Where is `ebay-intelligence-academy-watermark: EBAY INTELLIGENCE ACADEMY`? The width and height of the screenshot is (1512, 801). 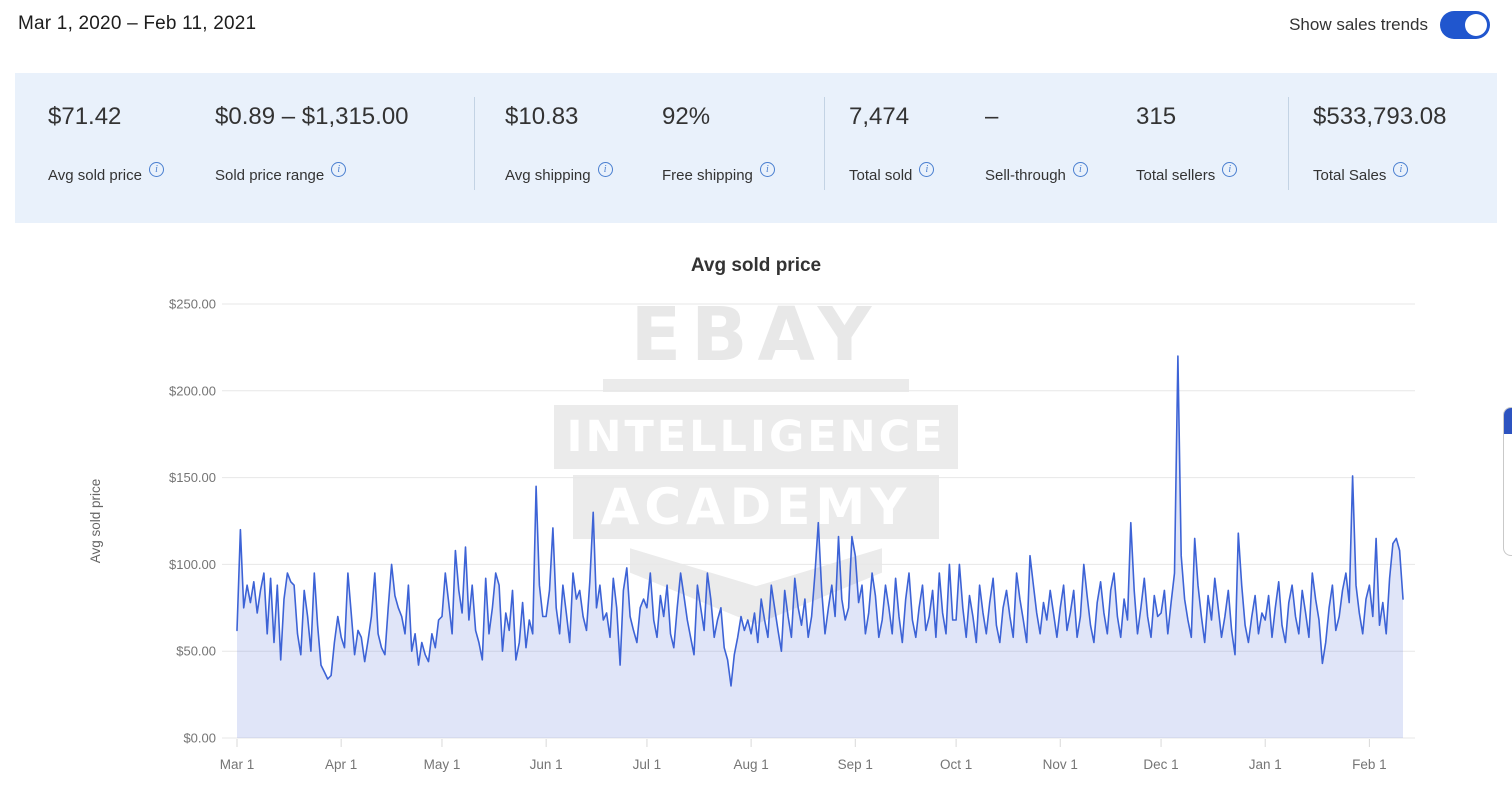 ebay-intelligence-academy-watermark: EBAY INTELLIGENCE ACADEMY is located at coordinates (756, 458).